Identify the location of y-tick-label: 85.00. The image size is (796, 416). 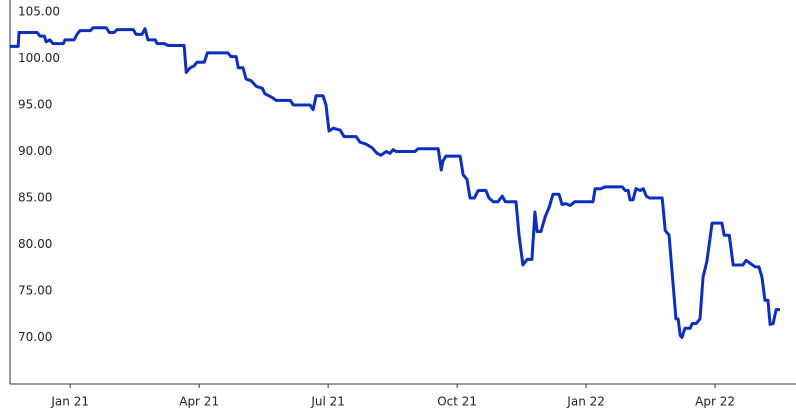
(35, 198).